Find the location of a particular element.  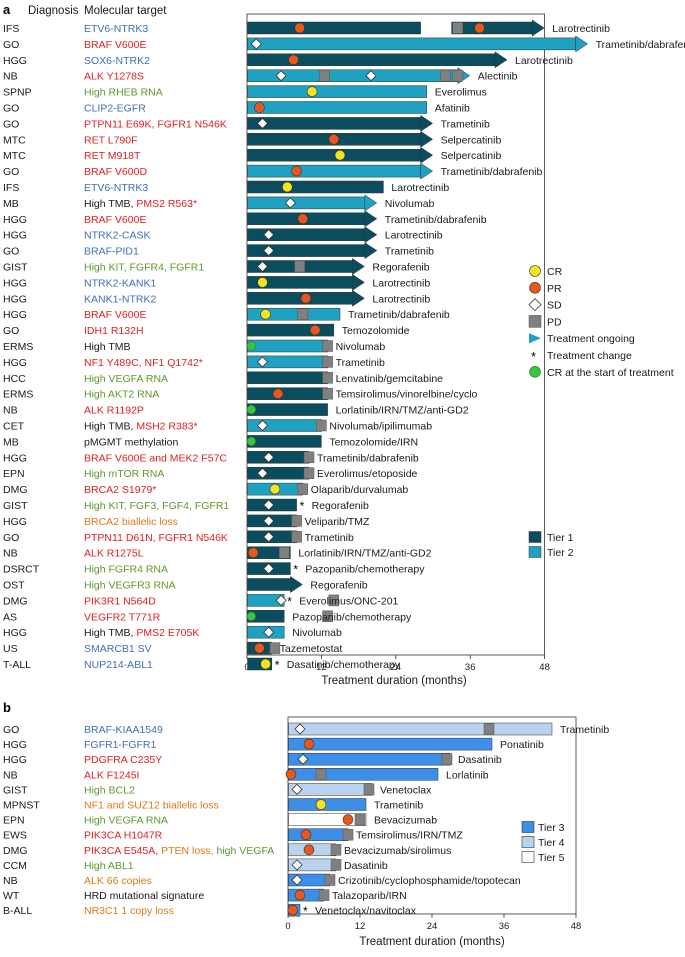

target-segment: BRAF V600E is located at coordinates (115, 220).